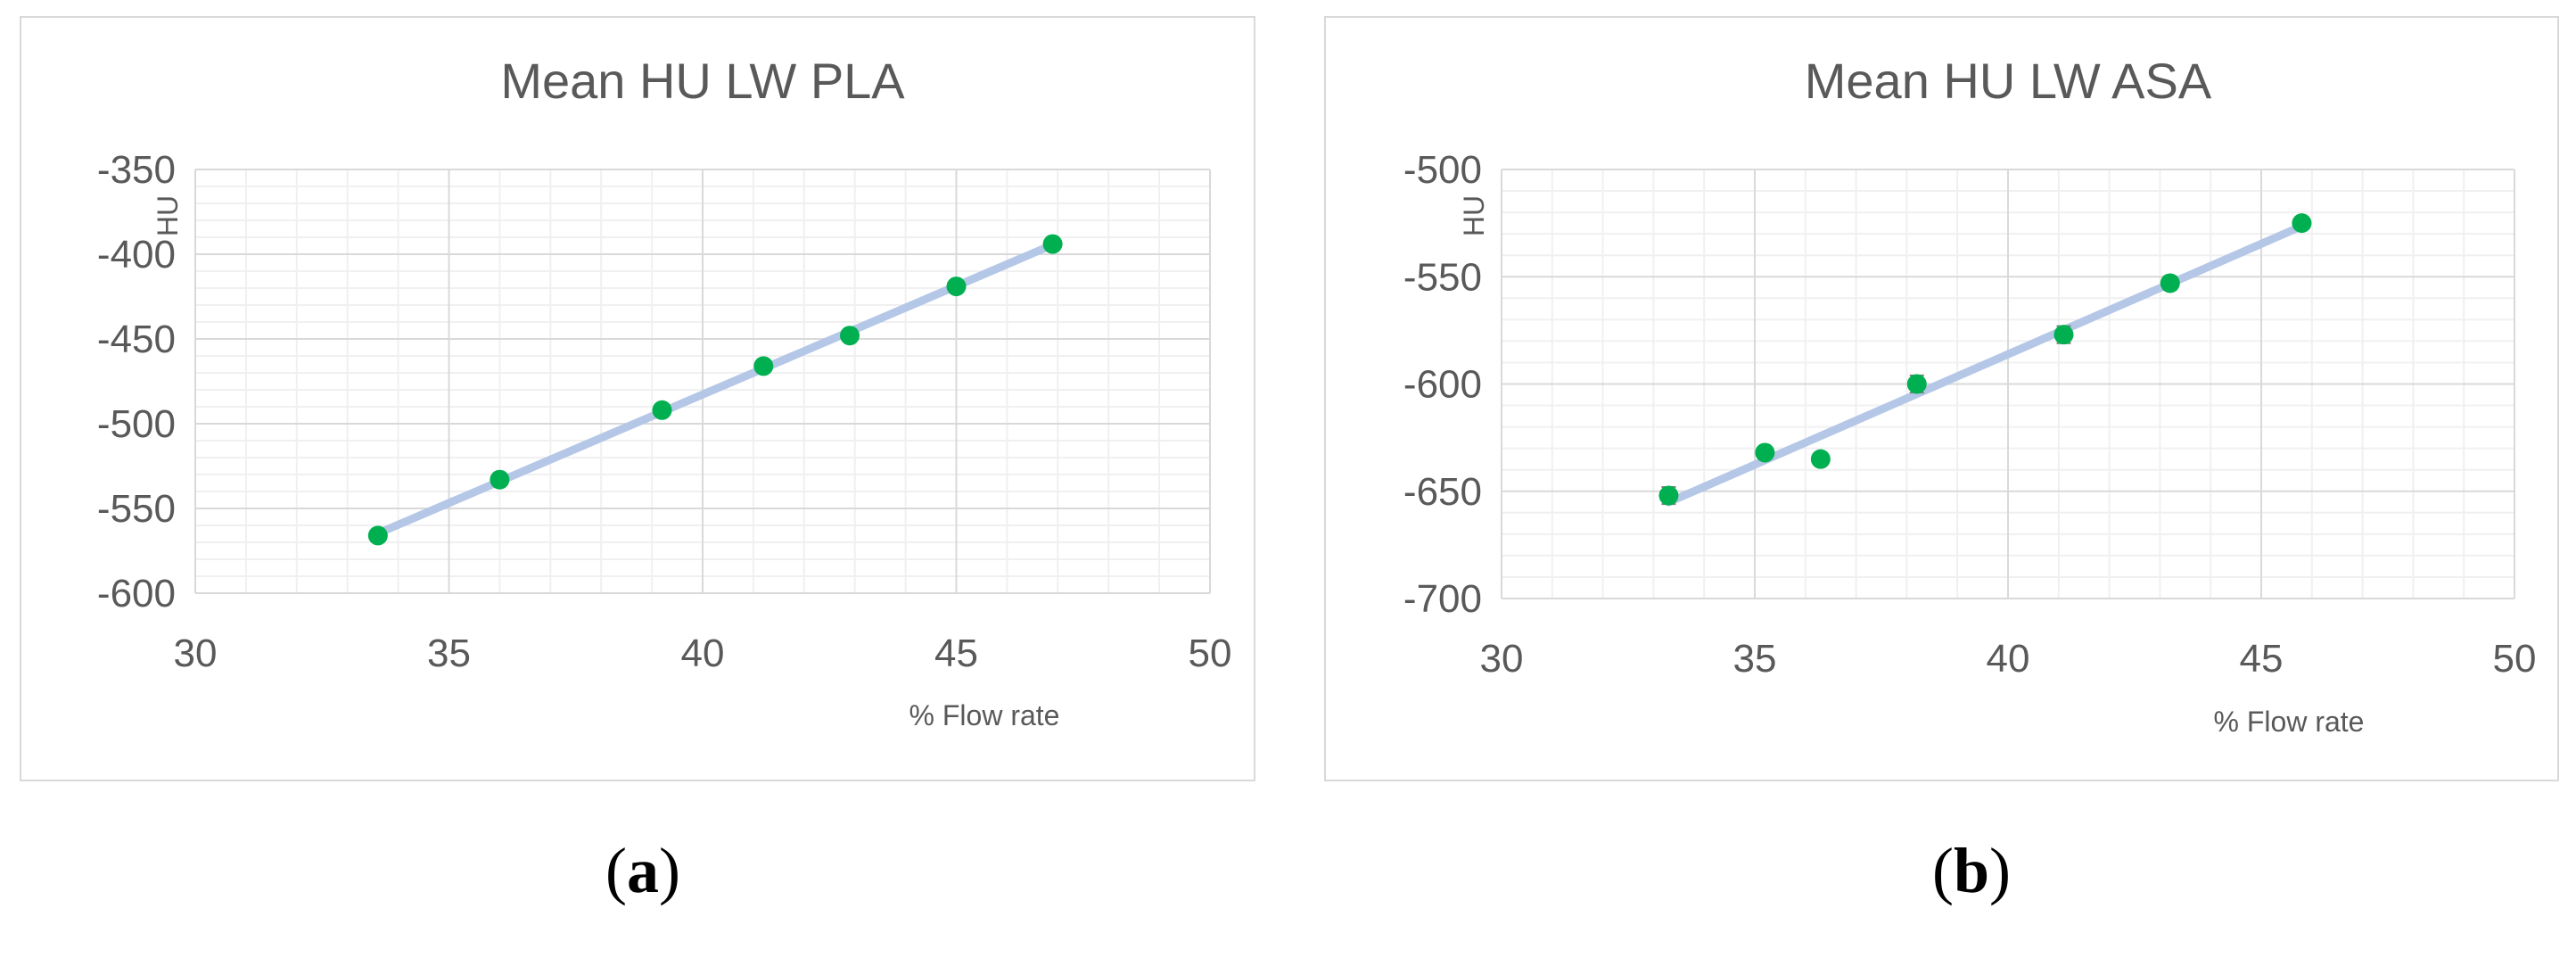  What do you see at coordinates (2000, 870) in the screenshot?
I see `caption-b-close: )` at bounding box center [2000, 870].